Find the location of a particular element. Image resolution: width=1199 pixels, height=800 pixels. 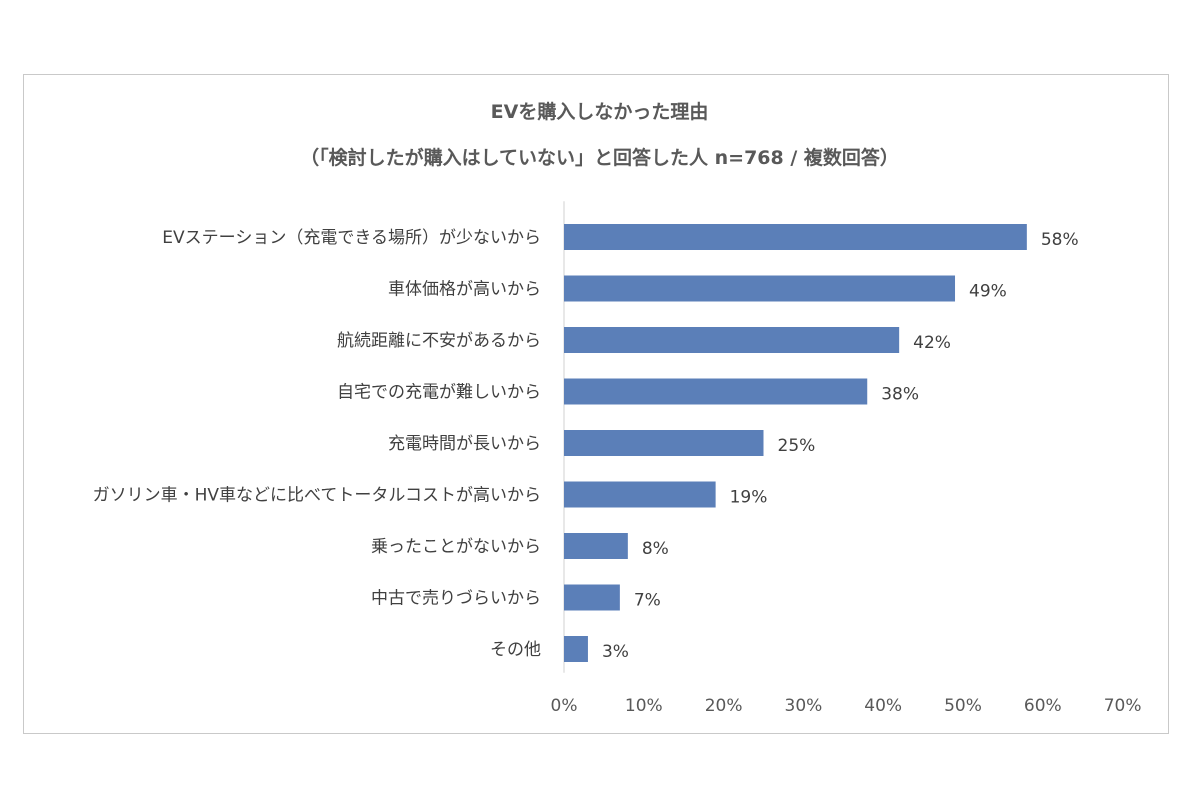

category-label: 乗ったことがないから is located at coordinates (456, 547).